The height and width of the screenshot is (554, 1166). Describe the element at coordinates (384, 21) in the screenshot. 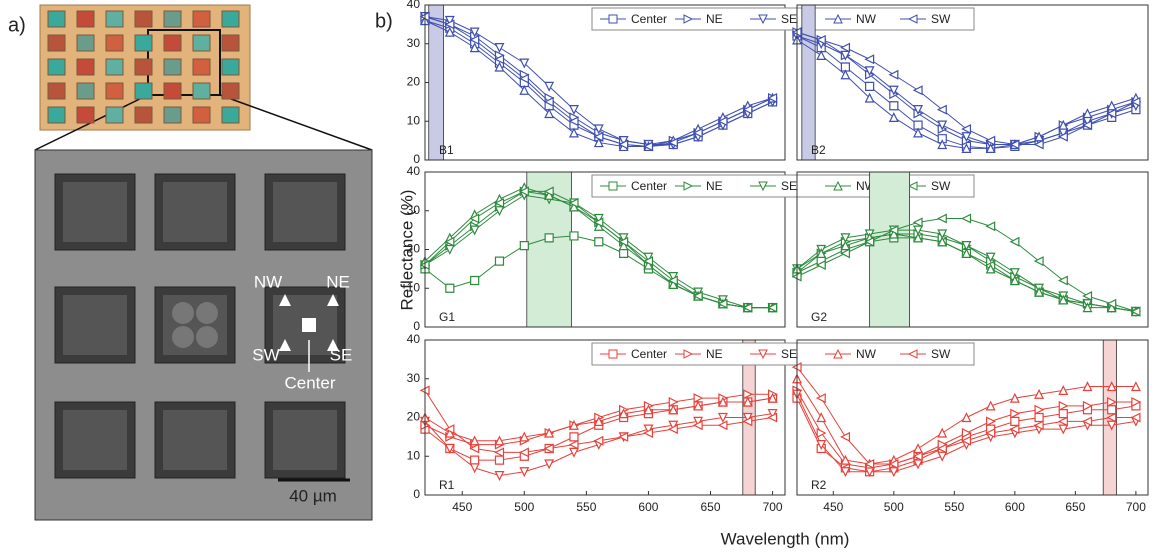

I see `panel-label: b)` at that location.